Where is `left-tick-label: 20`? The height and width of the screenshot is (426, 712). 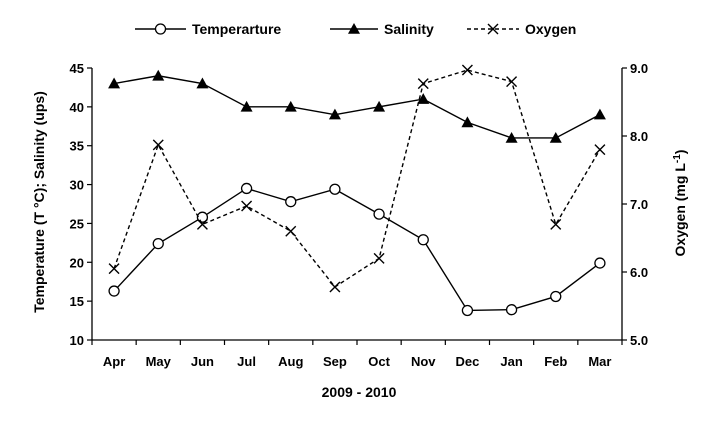
left-tick-label: 20 is located at coordinates (77, 262).